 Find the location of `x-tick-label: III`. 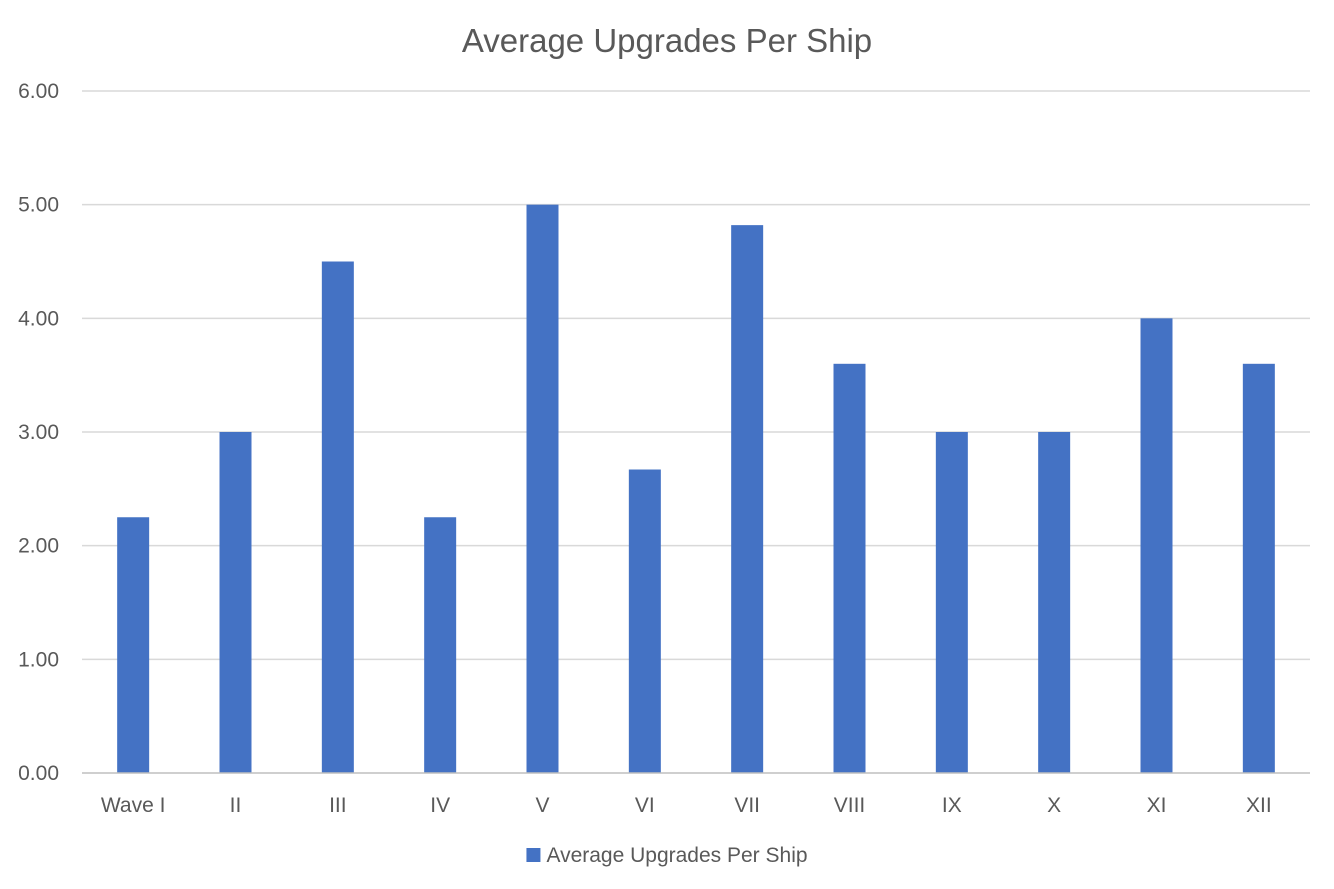

x-tick-label: III is located at coordinates (338, 805).